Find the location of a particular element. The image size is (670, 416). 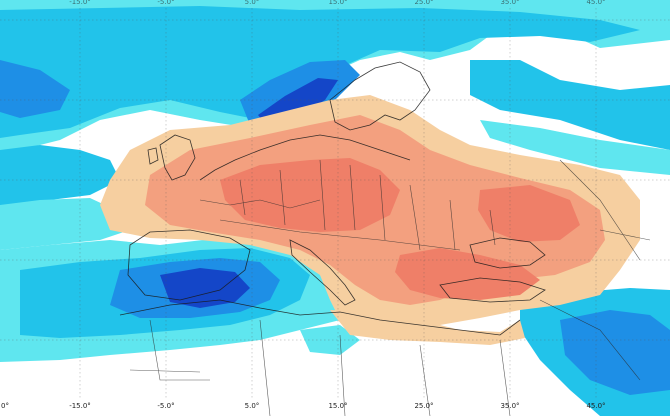

coast-mainland-europe is located at coordinates (305, 157).